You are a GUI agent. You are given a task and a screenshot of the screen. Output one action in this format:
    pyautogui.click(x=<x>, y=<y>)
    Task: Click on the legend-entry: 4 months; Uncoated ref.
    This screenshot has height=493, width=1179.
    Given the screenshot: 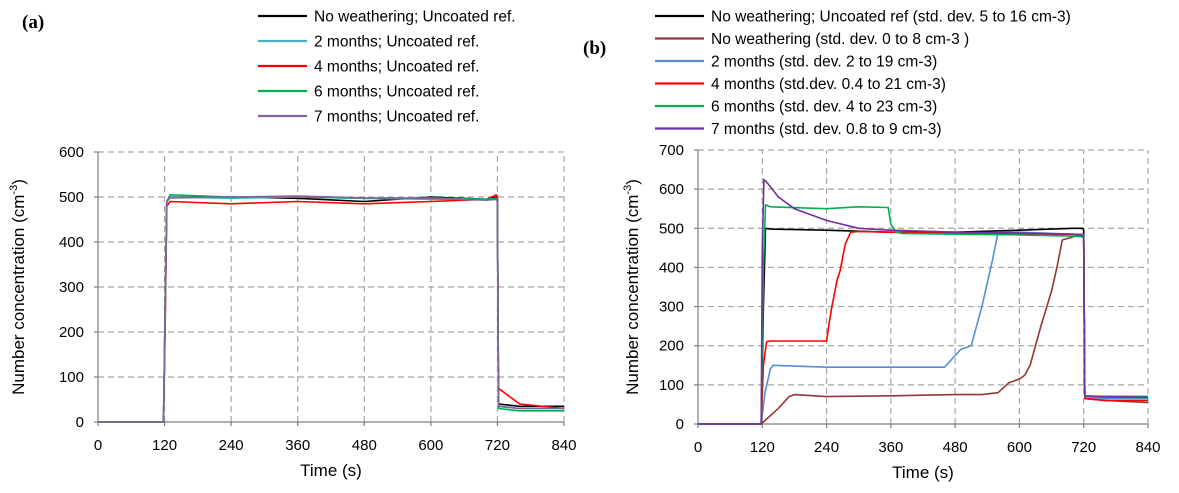 What is the action you would take?
    pyautogui.click(x=396, y=67)
    